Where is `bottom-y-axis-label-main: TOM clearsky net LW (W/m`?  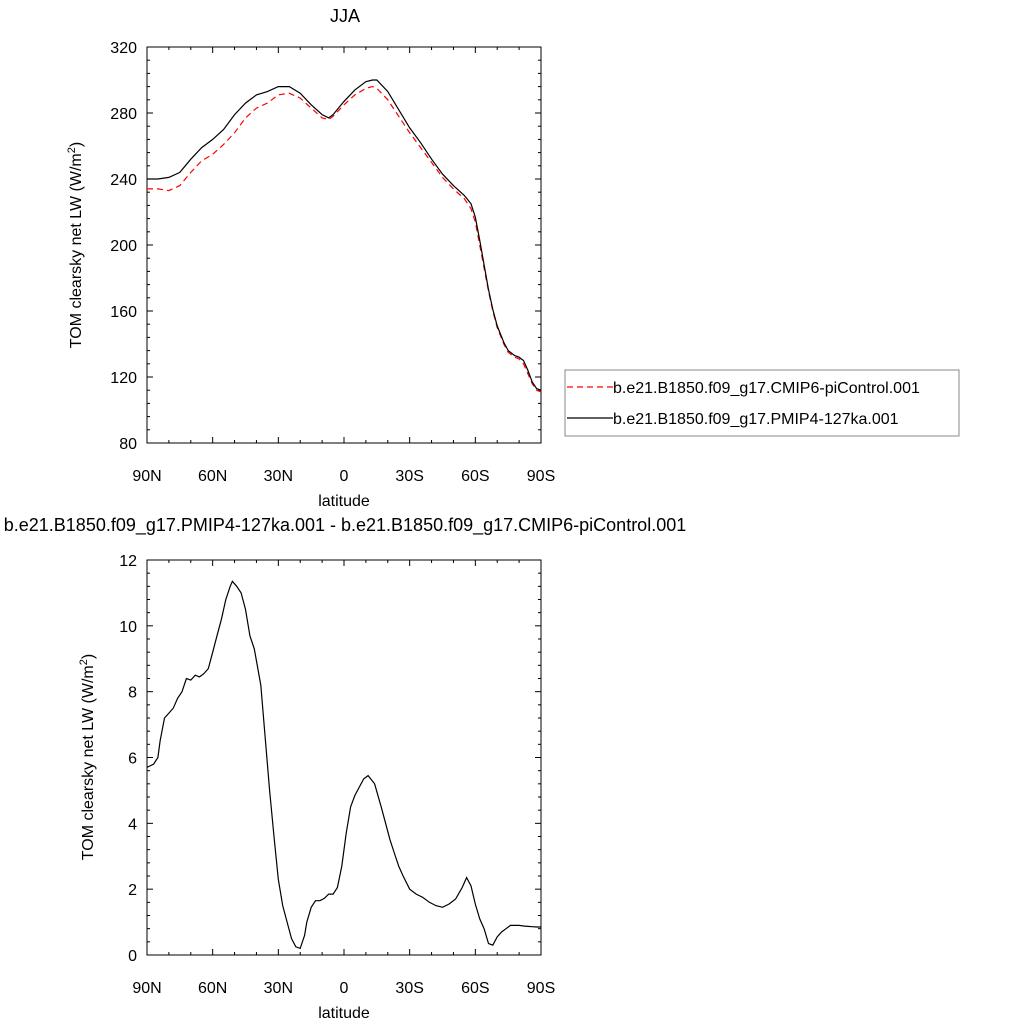 bottom-y-axis-label-main: TOM clearsky net LW (W/m is located at coordinates (88, 762).